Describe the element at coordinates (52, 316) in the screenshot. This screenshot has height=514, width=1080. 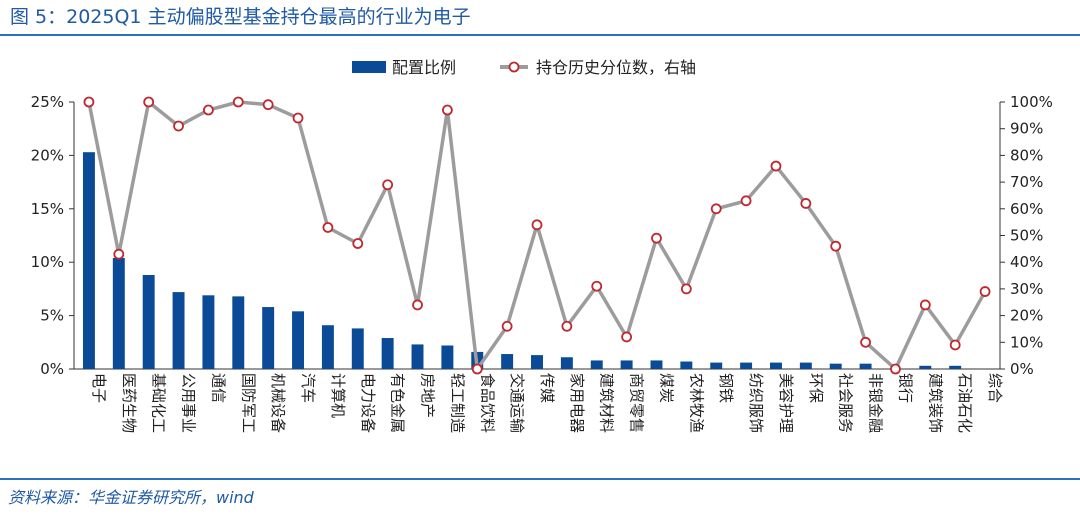
I see `left-tick-label: 5%` at that location.